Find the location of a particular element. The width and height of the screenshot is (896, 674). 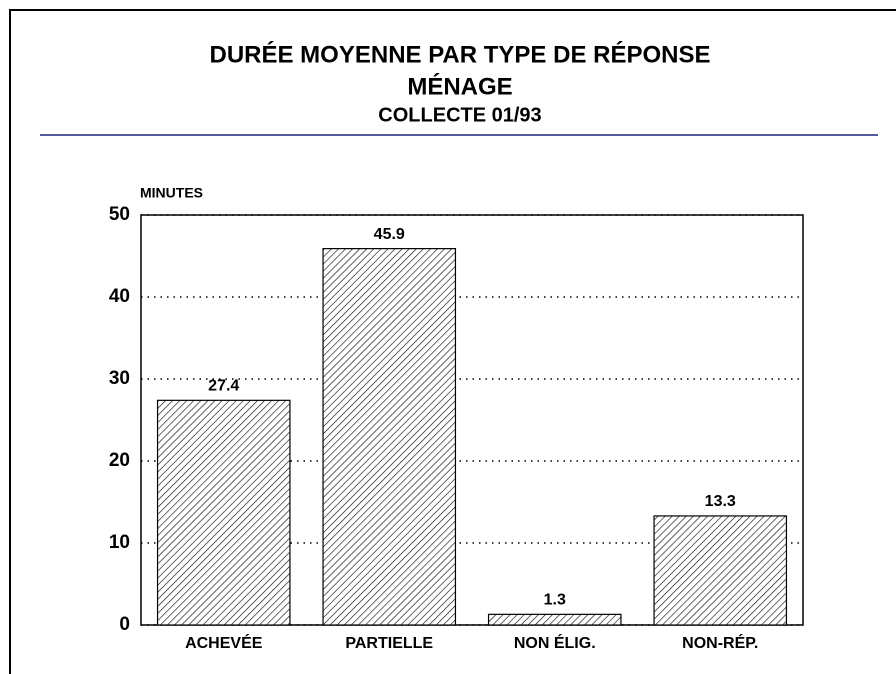

value-label: 27.4 is located at coordinates (223, 386).